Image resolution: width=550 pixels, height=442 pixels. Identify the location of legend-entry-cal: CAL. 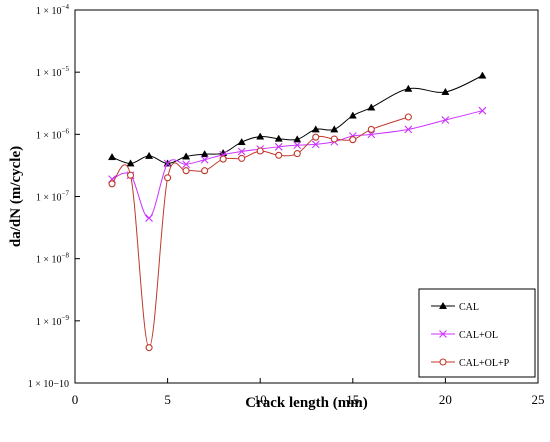
(455, 307).